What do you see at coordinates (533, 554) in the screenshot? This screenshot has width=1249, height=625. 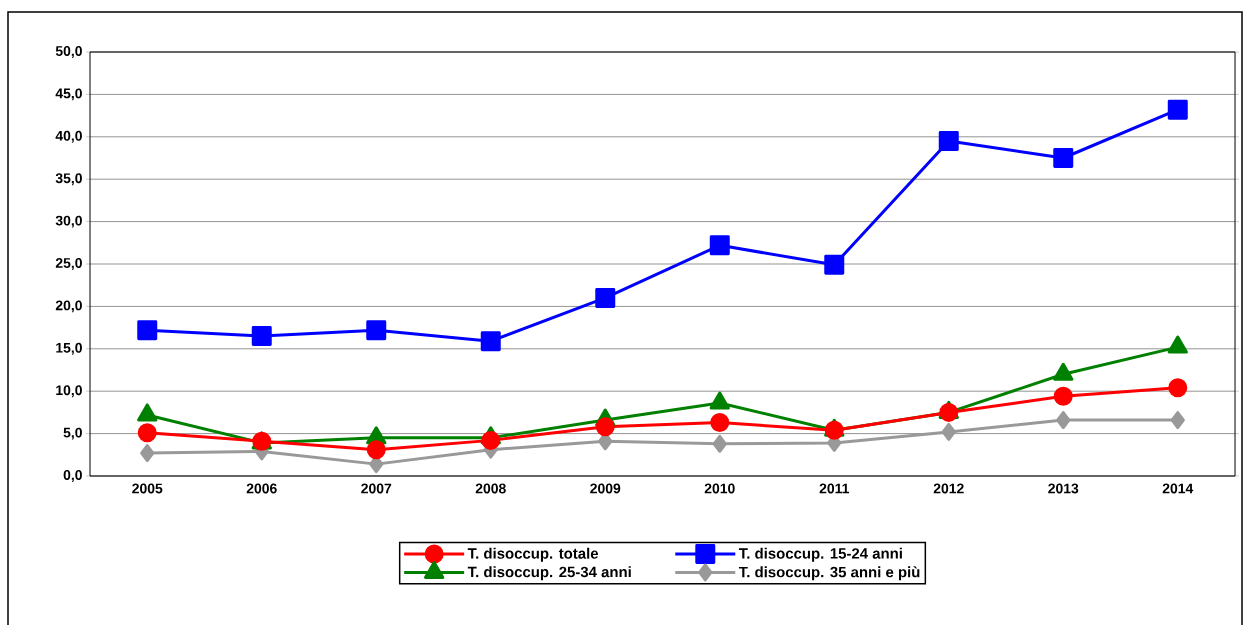 I see `legend-label: T. disoccup. totale` at bounding box center [533, 554].